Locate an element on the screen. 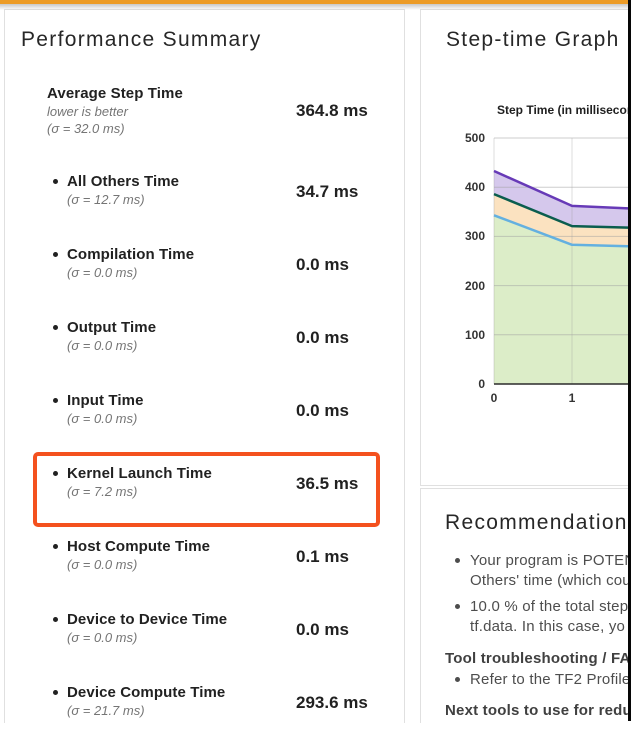  metric-labels: Output Time (σ = 0.0 ms) is located at coordinates (111, 336).